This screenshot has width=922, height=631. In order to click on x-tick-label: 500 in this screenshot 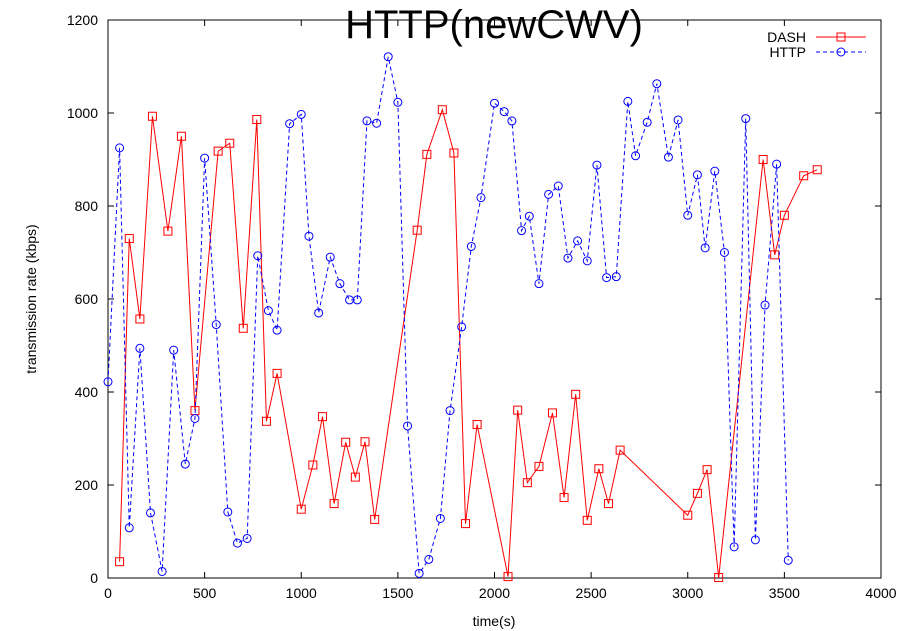, I will do `click(205, 593)`.